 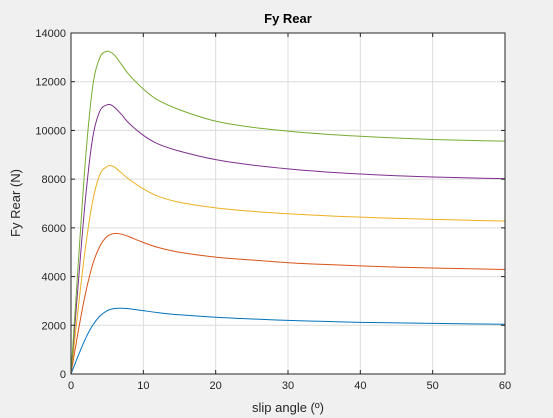 What do you see at coordinates (360, 386) in the screenshot?
I see `x-tick-label: 40` at bounding box center [360, 386].